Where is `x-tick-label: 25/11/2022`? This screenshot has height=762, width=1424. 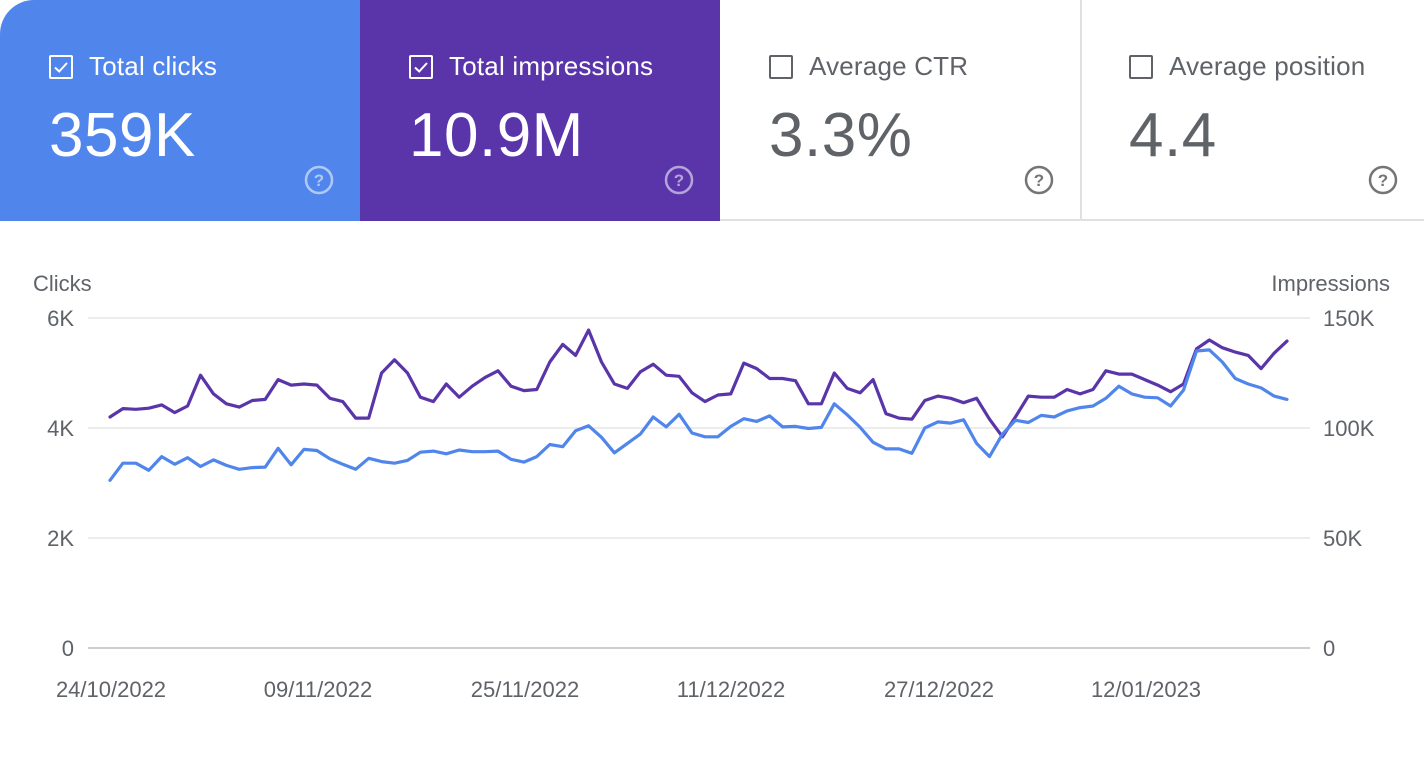
x-tick-label: 25/11/2022 is located at coordinates (525, 689).